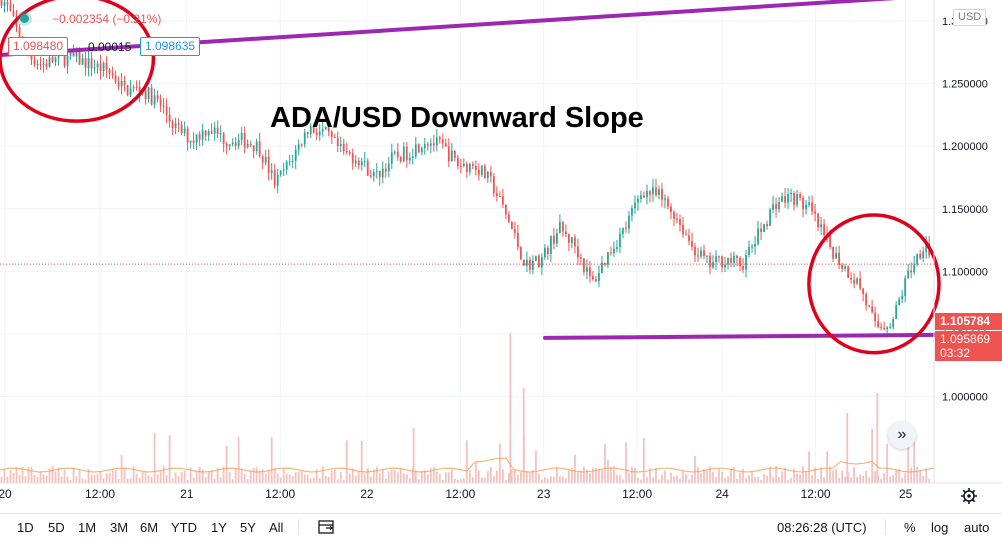 The width and height of the screenshot is (1002, 539). I want to click on timeframe-all: All, so click(276, 527).